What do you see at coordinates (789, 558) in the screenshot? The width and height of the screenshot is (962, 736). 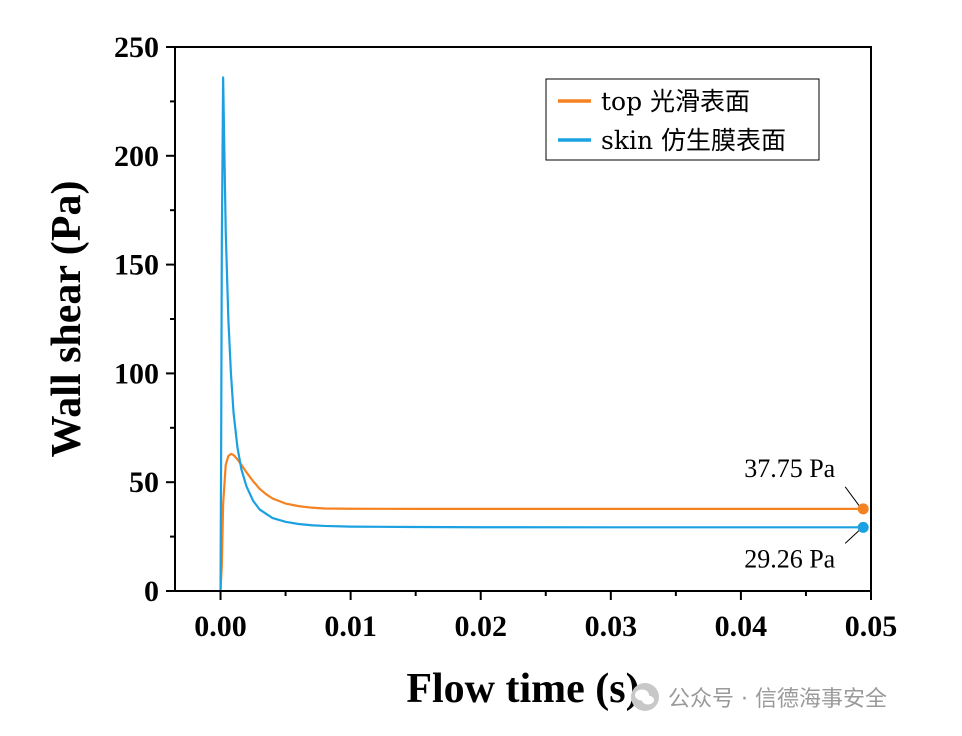 I see `annotation-label: 29.26 Pa` at bounding box center [789, 558].